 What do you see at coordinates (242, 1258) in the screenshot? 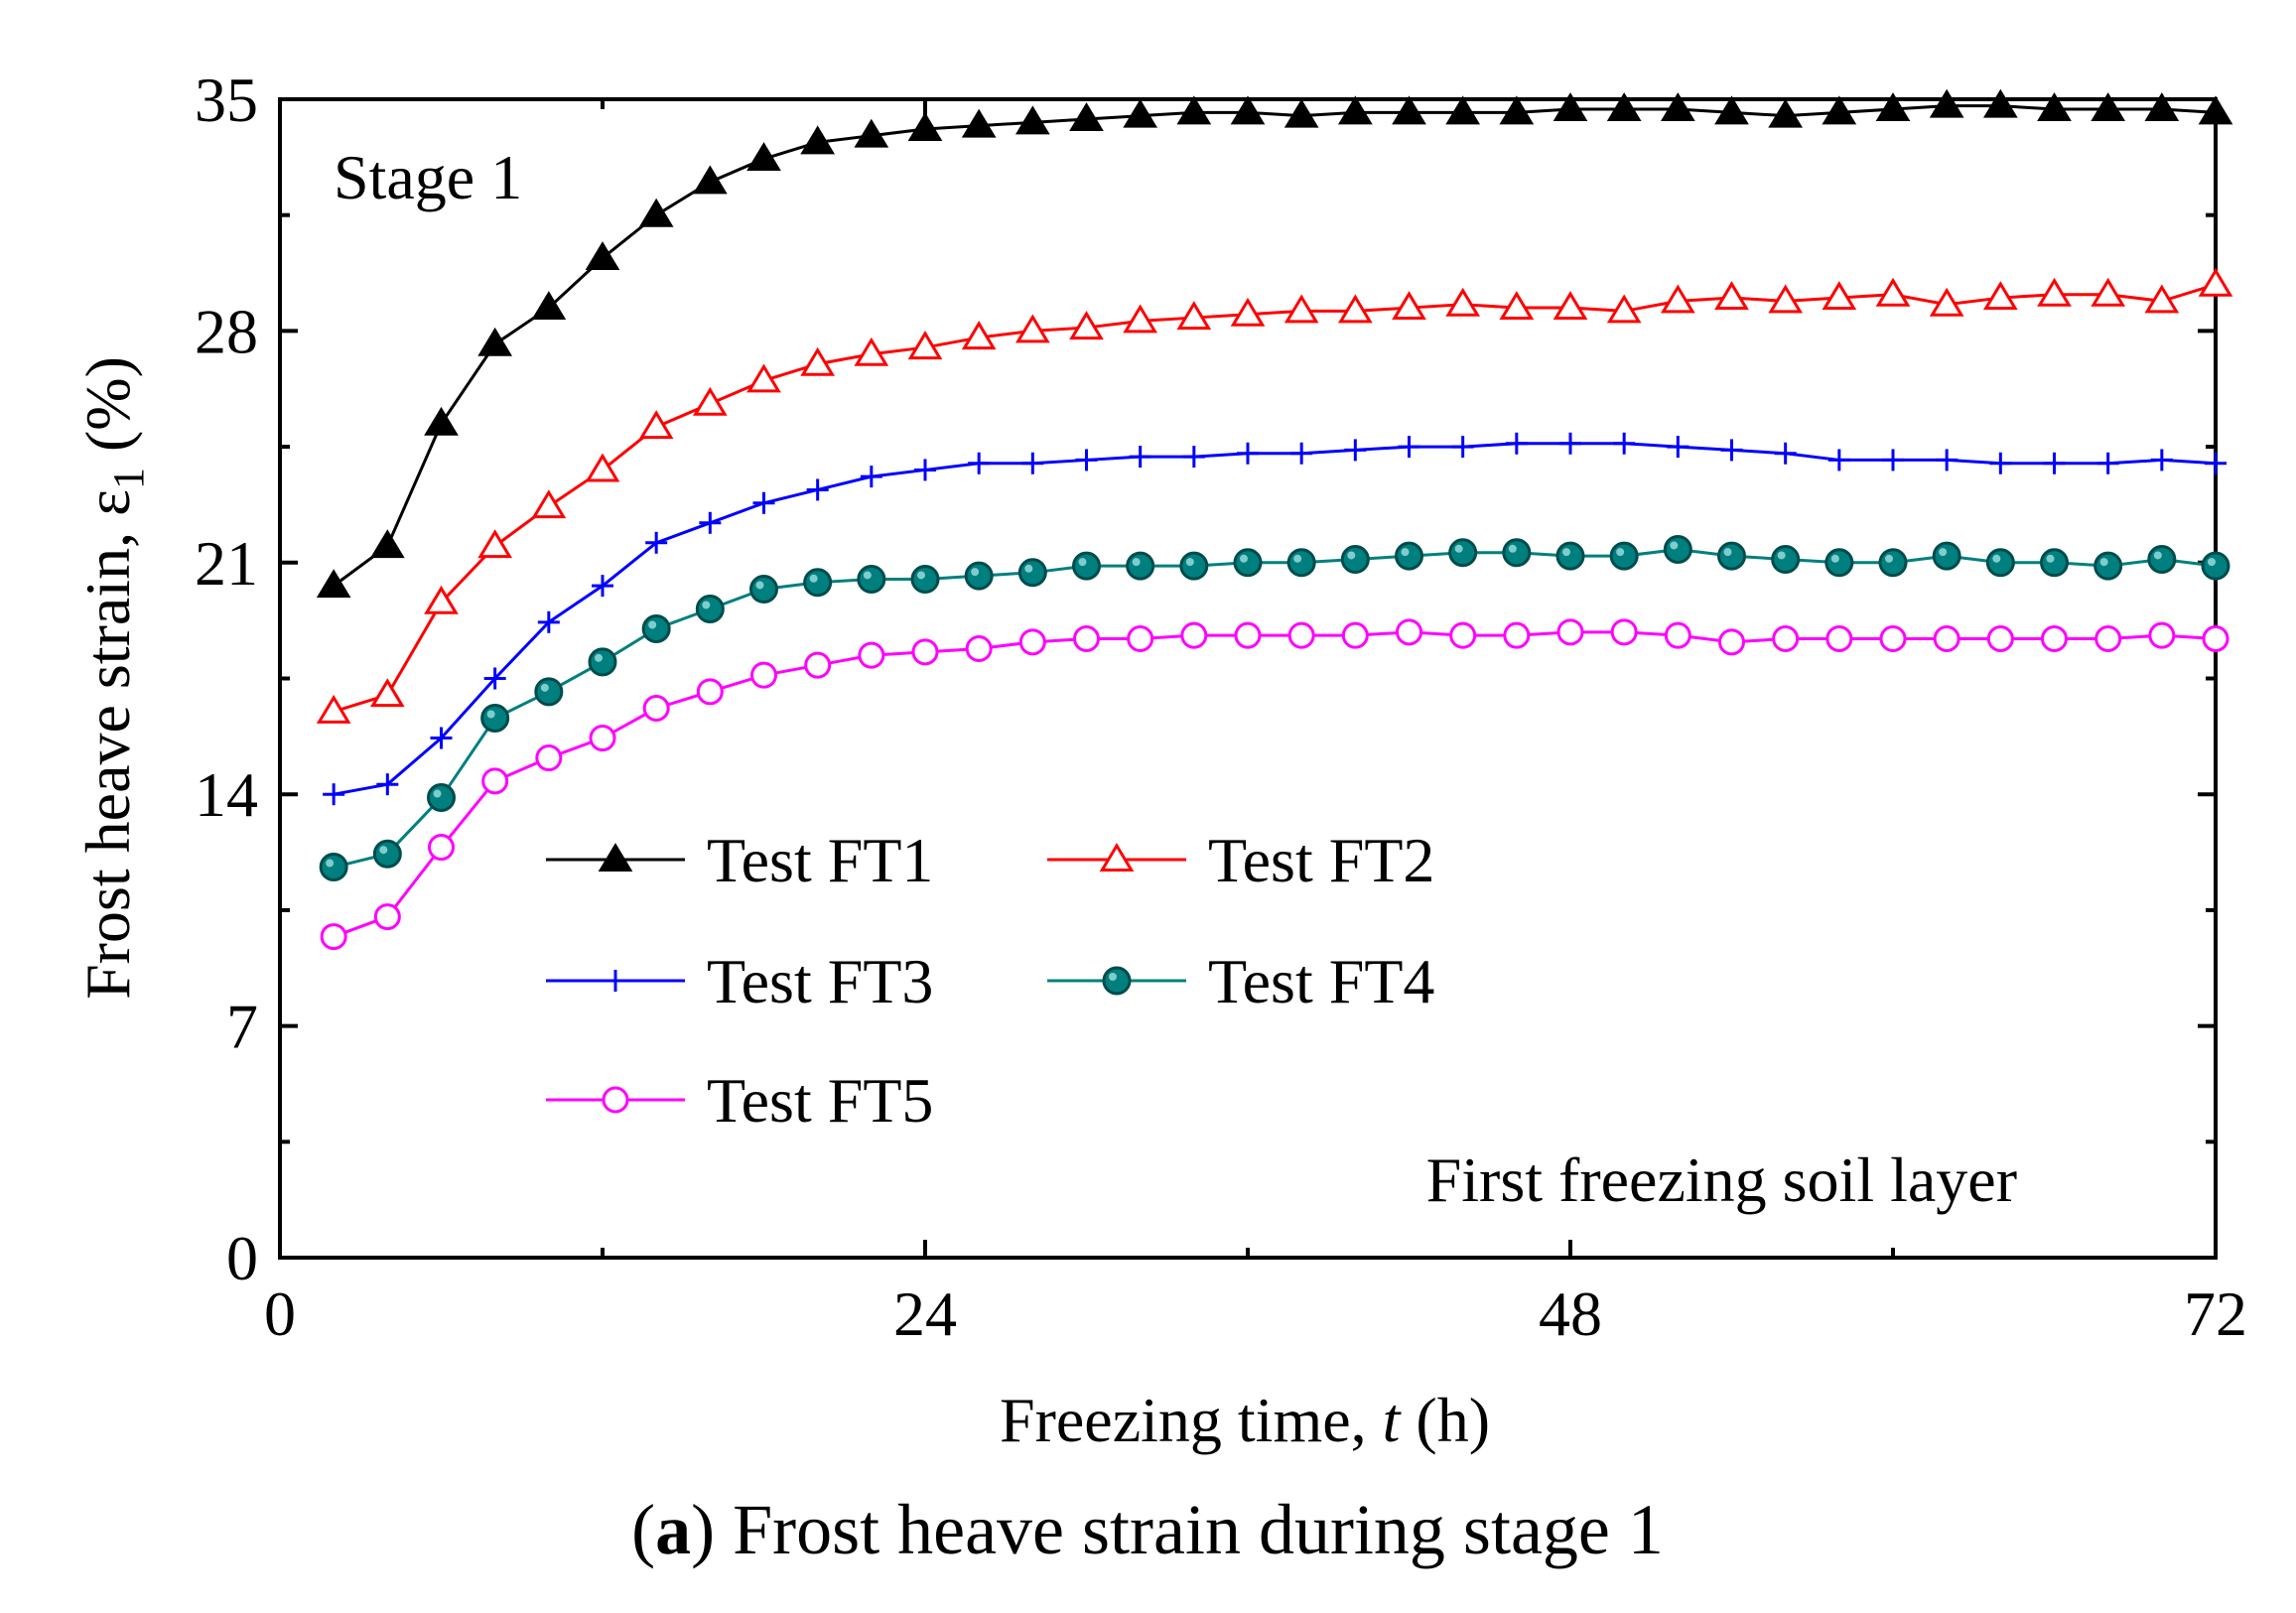
I see `y-tick-label: 0` at bounding box center [242, 1258].